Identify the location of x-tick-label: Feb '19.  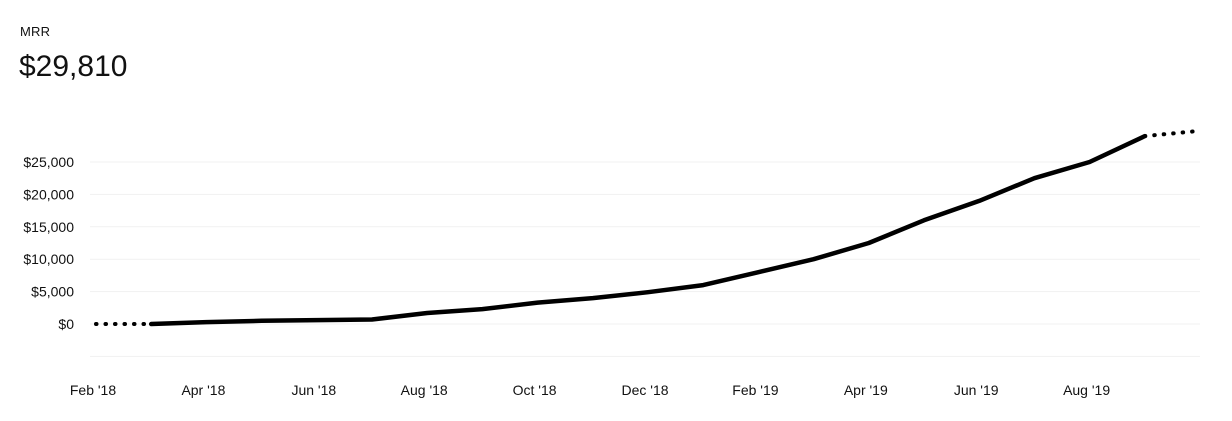
(755, 390).